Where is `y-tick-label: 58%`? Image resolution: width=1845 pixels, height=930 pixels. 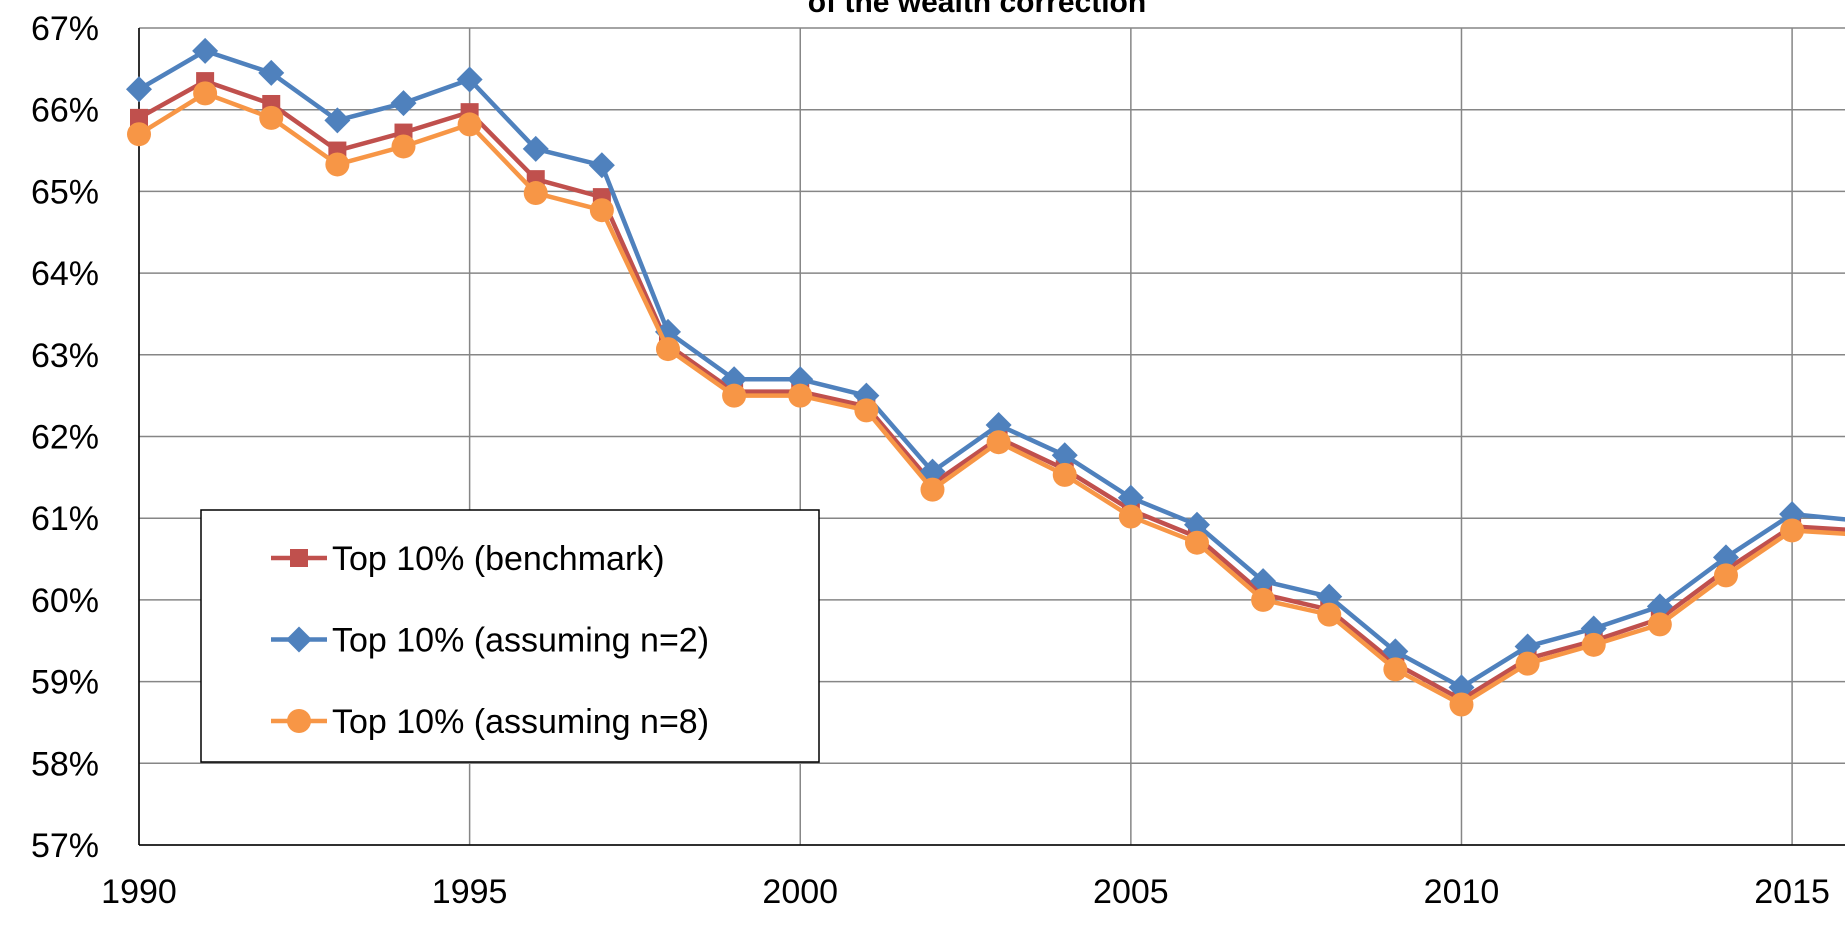
y-tick-label: 58% is located at coordinates (65, 764).